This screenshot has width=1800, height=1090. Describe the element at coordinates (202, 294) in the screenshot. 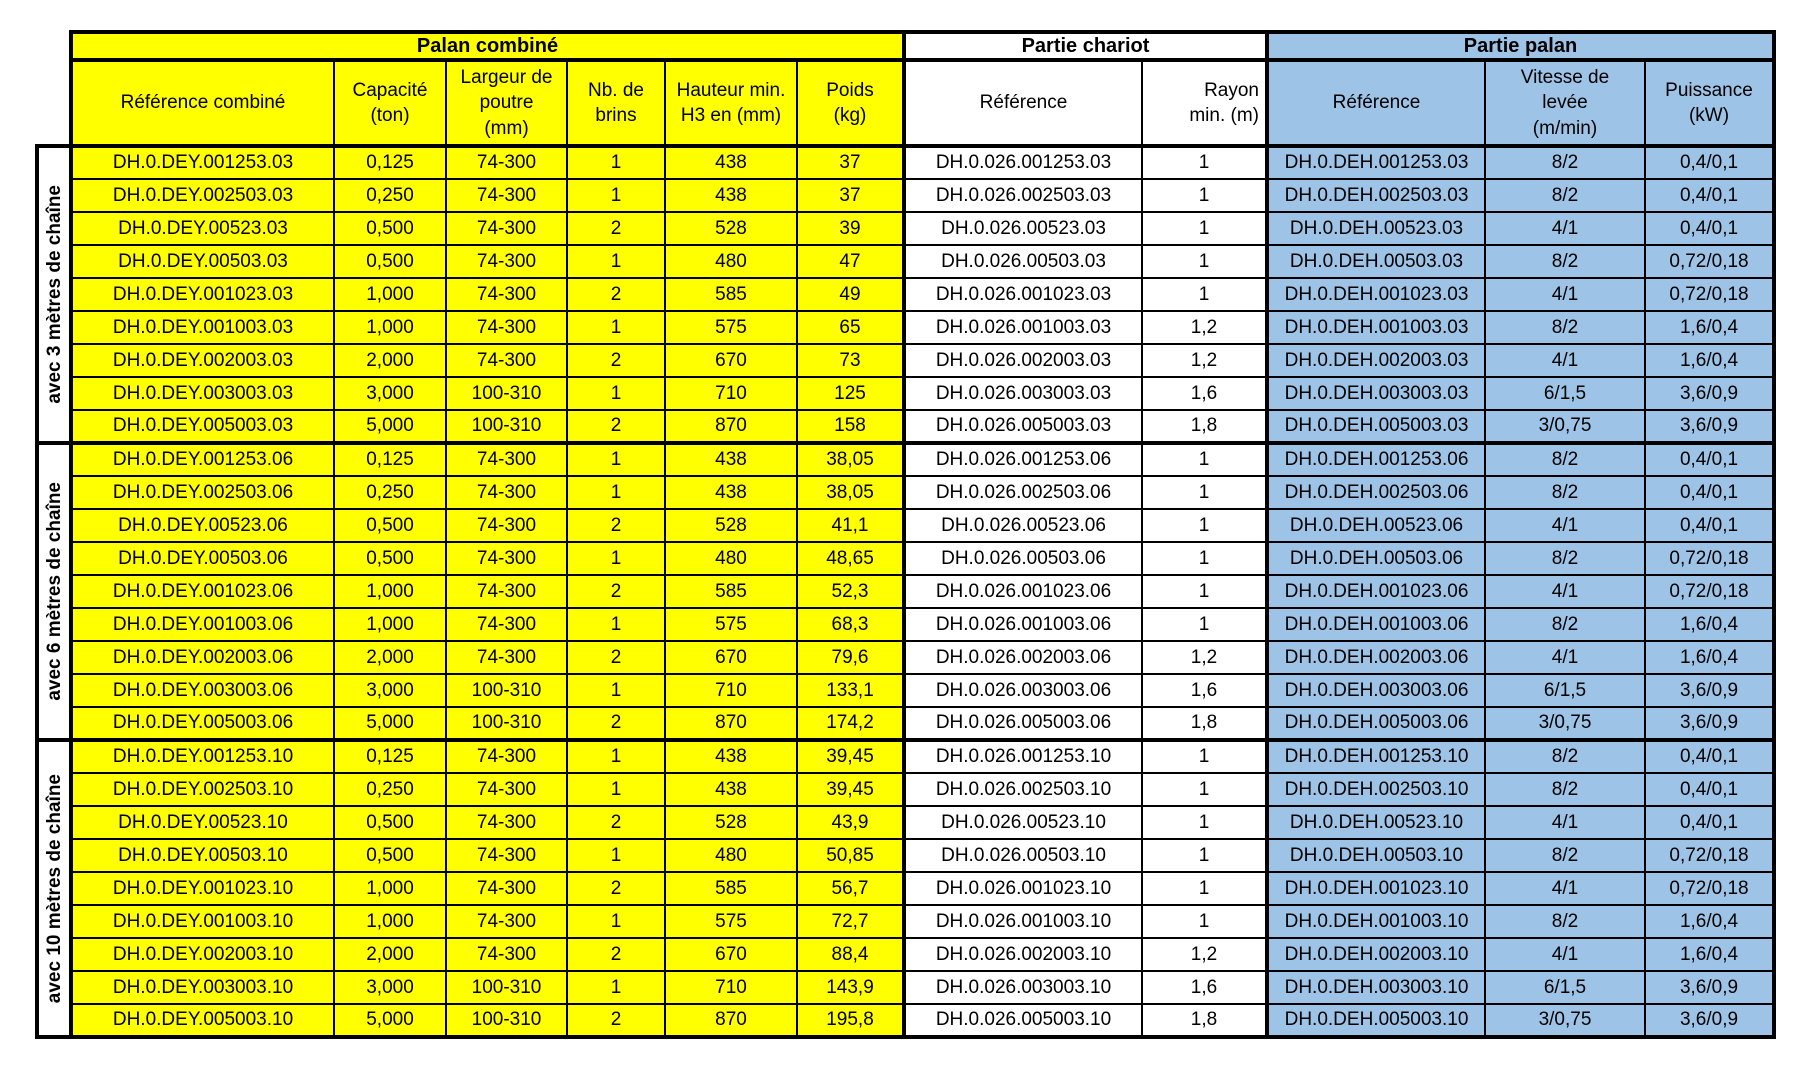

I see `cell-ref_combine: DH.0.DEY.001023.03` at that location.